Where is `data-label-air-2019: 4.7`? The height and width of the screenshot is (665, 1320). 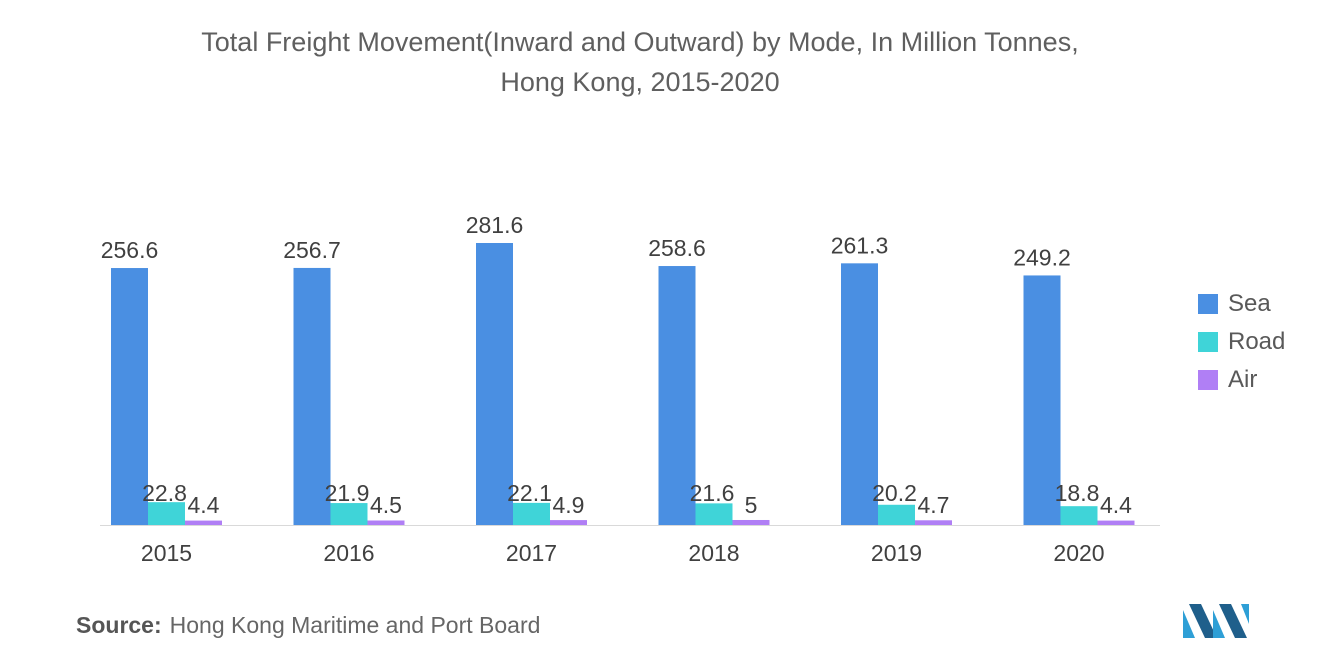
data-label-air-2019: 4.7 is located at coordinates (934, 505).